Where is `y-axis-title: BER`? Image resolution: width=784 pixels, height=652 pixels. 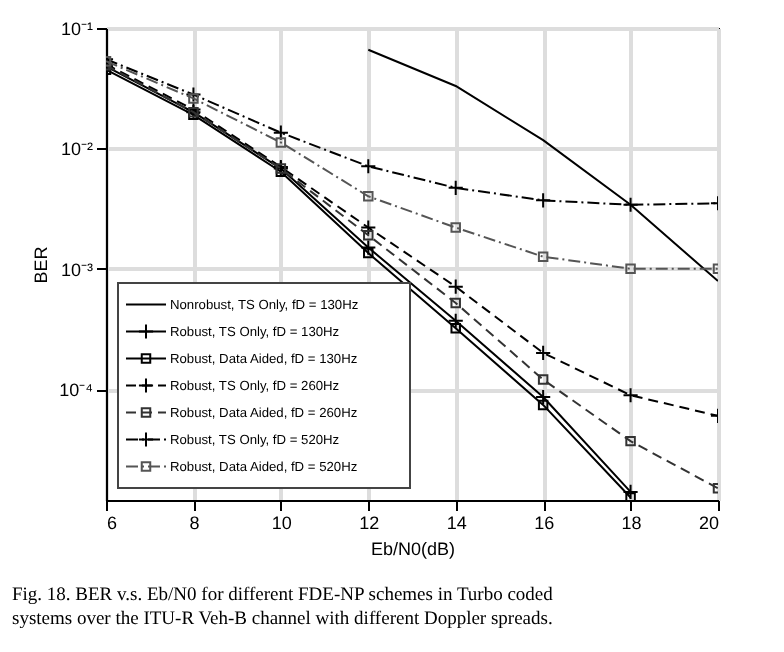
y-axis-title: BER is located at coordinates (41, 264).